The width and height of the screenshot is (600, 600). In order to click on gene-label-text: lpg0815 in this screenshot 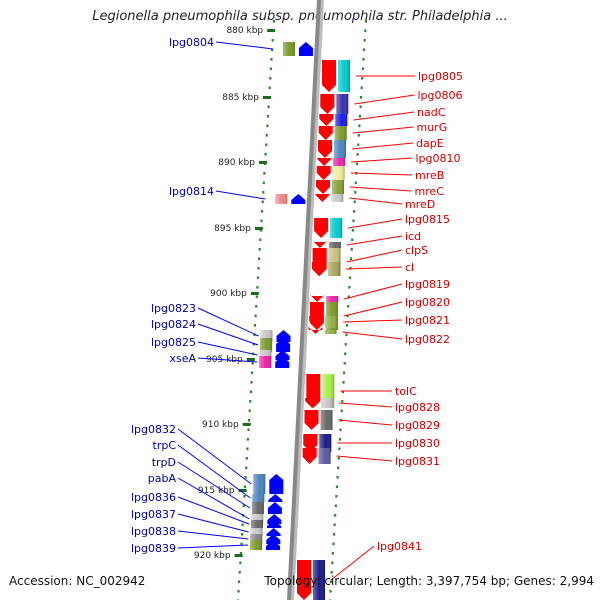, I will do `click(427, 219)`.